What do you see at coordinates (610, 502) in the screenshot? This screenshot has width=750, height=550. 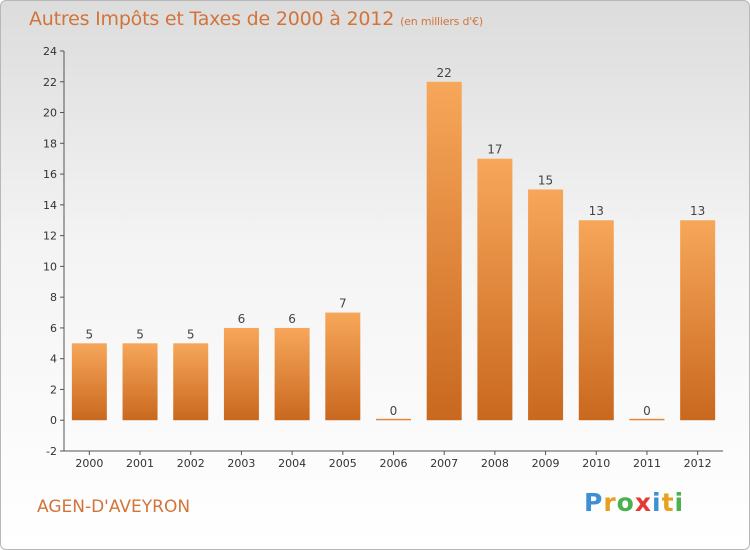 I see `logo-letter: r` at bounding box center [610, 502].